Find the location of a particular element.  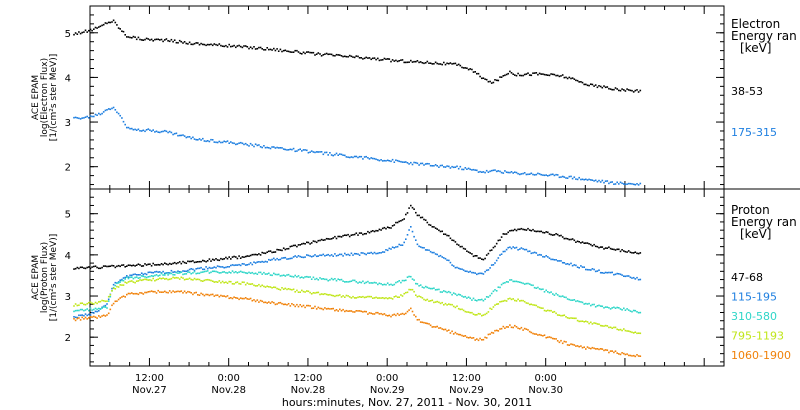

y-axis-label: log(Electron Flux) is located at coordinates (45, 97).